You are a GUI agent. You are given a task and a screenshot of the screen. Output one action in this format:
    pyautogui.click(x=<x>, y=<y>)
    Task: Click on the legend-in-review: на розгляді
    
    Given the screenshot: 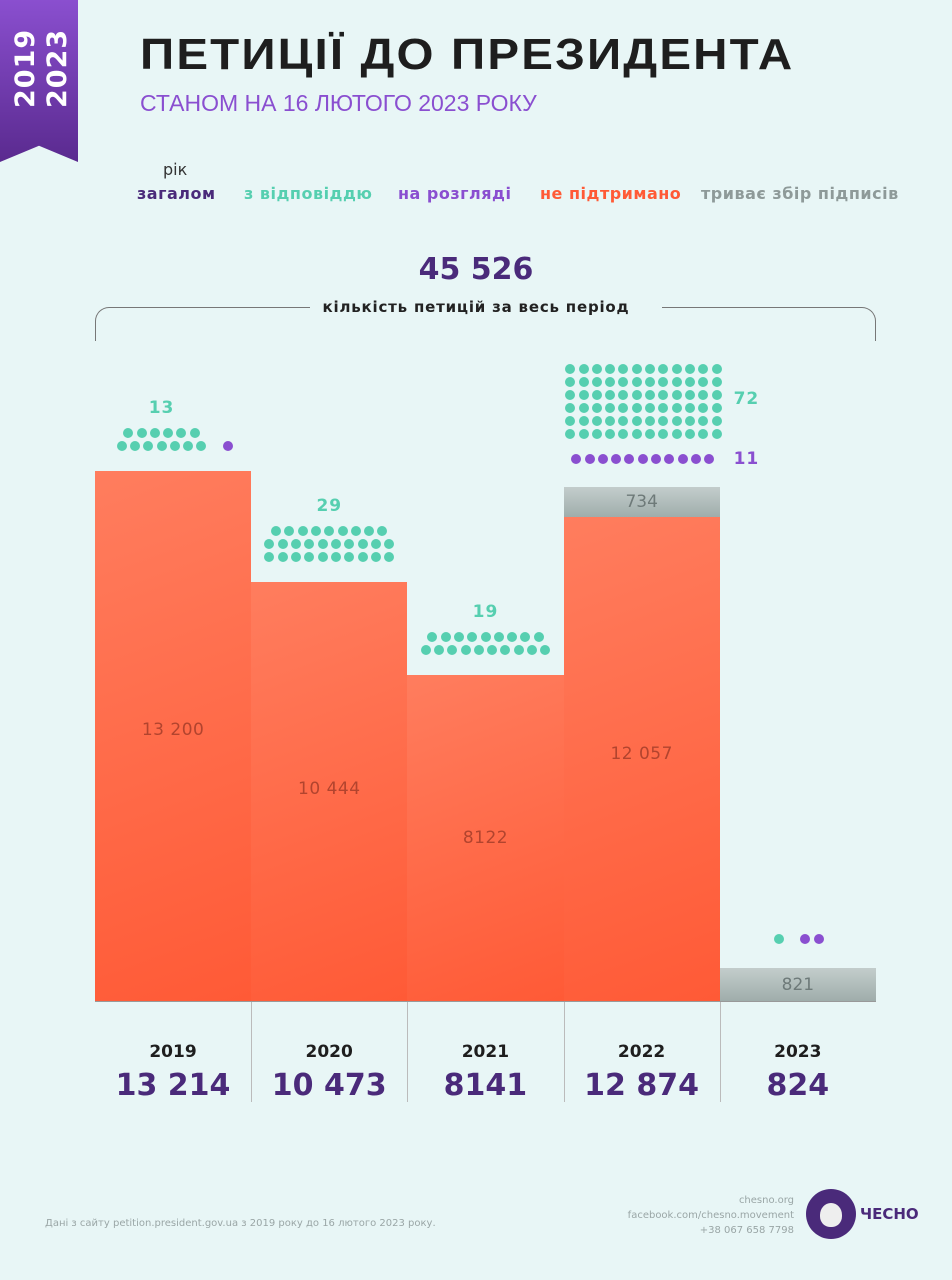 What is the action you would take?
    pyautogui.click(x=455, y=193)
    